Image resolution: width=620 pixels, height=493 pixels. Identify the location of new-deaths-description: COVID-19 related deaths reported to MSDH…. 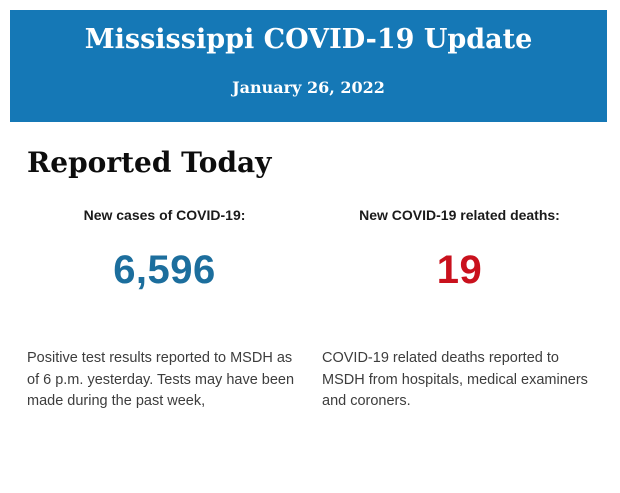
(455, 379).